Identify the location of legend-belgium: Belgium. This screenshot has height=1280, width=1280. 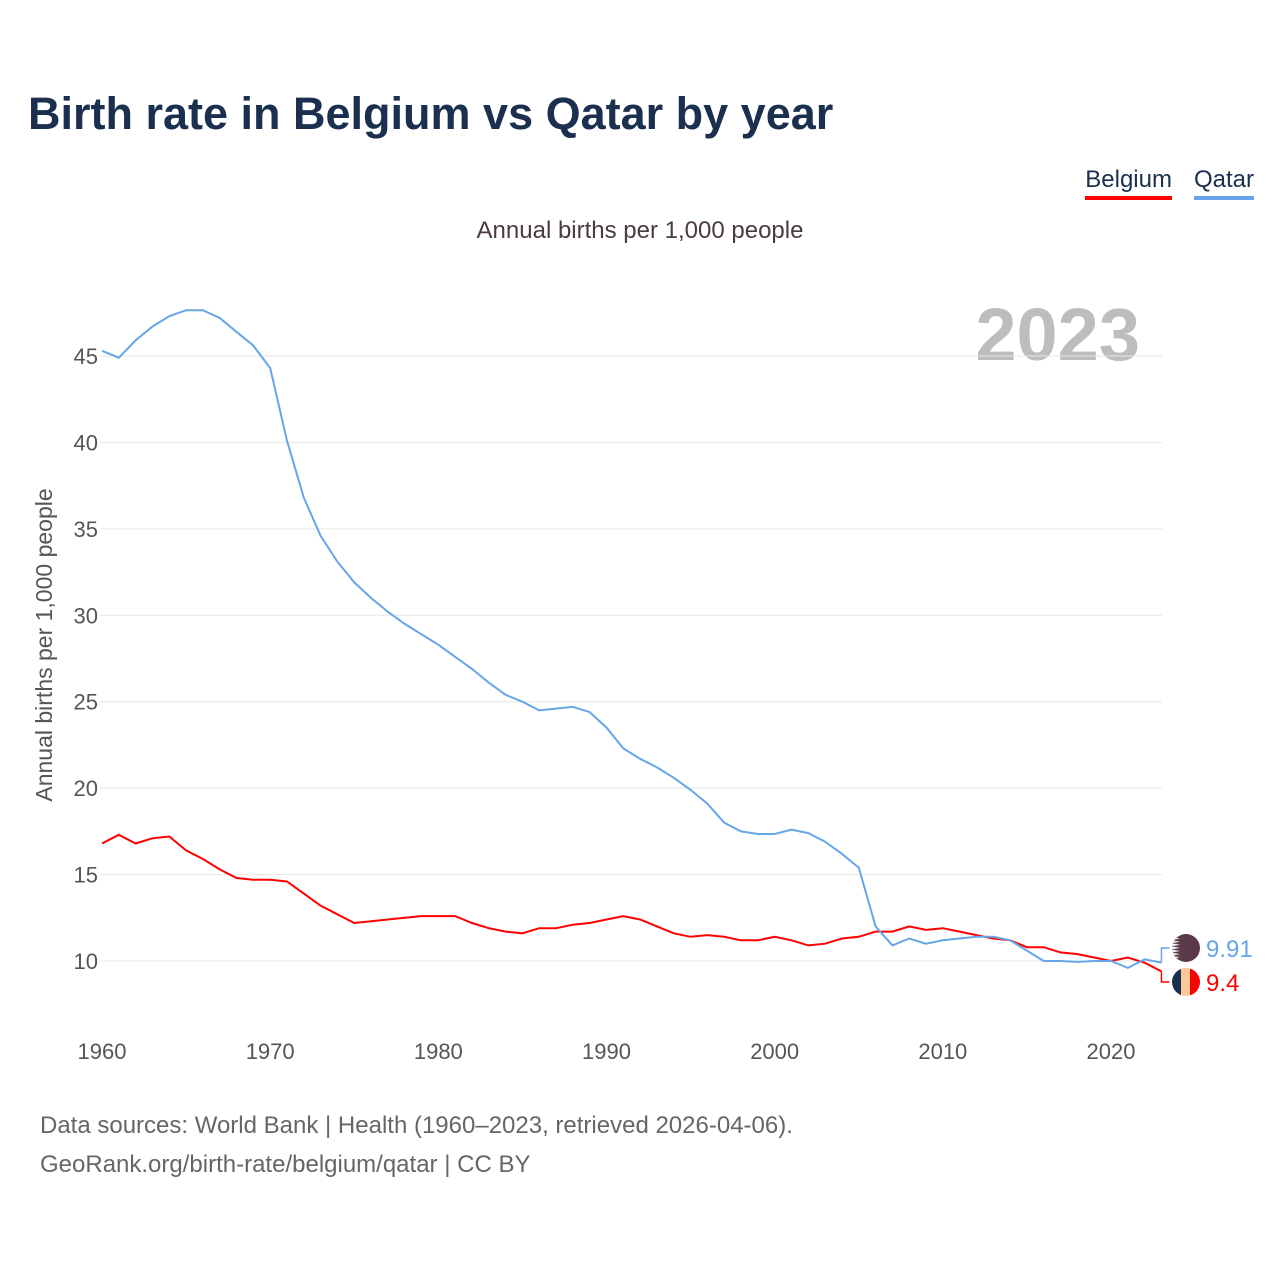
(1128, 183).